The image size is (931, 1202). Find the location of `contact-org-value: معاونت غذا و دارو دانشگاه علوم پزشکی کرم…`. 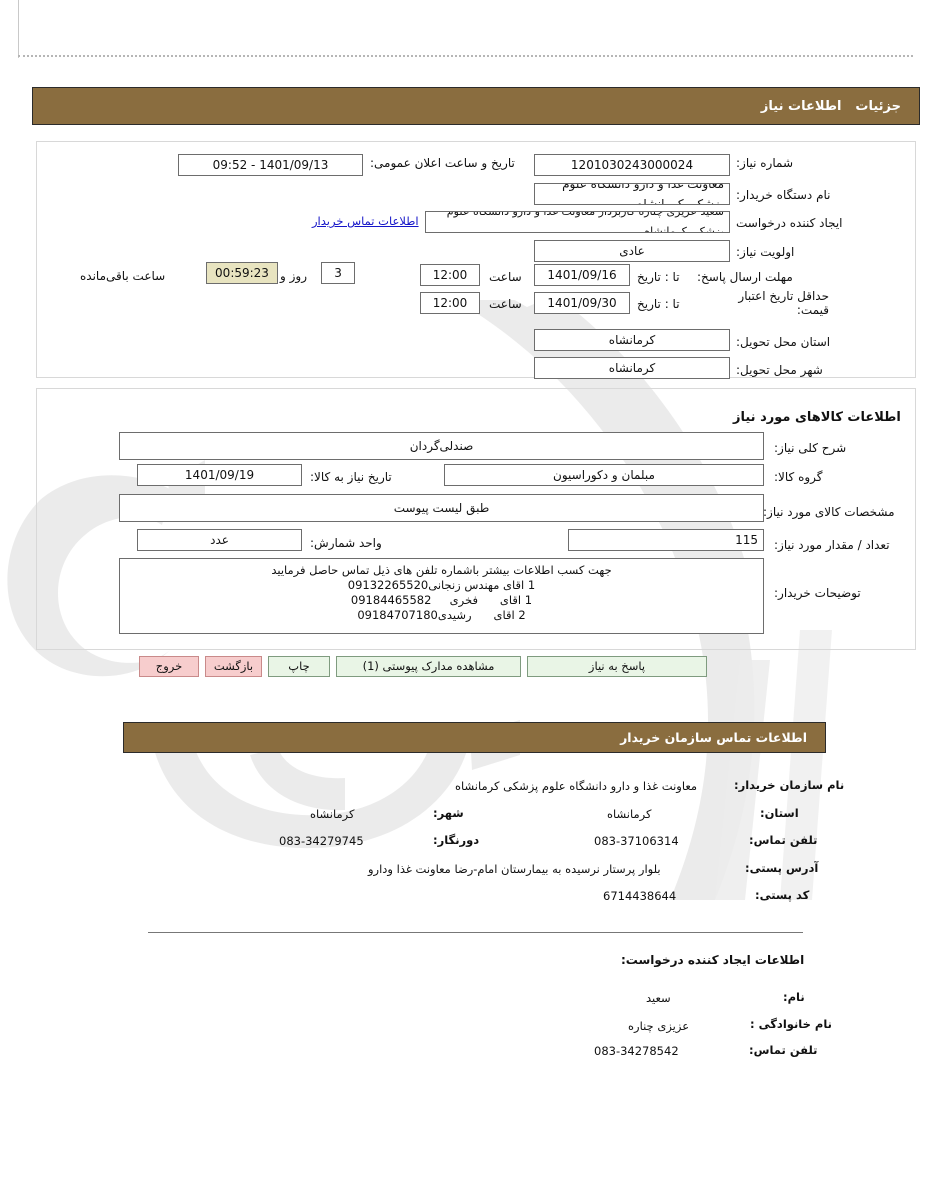

contact-org-value: معاونت غذا و دارو دانشگاه علوم پزشکی کرم… is located at coordinates (576, 786).